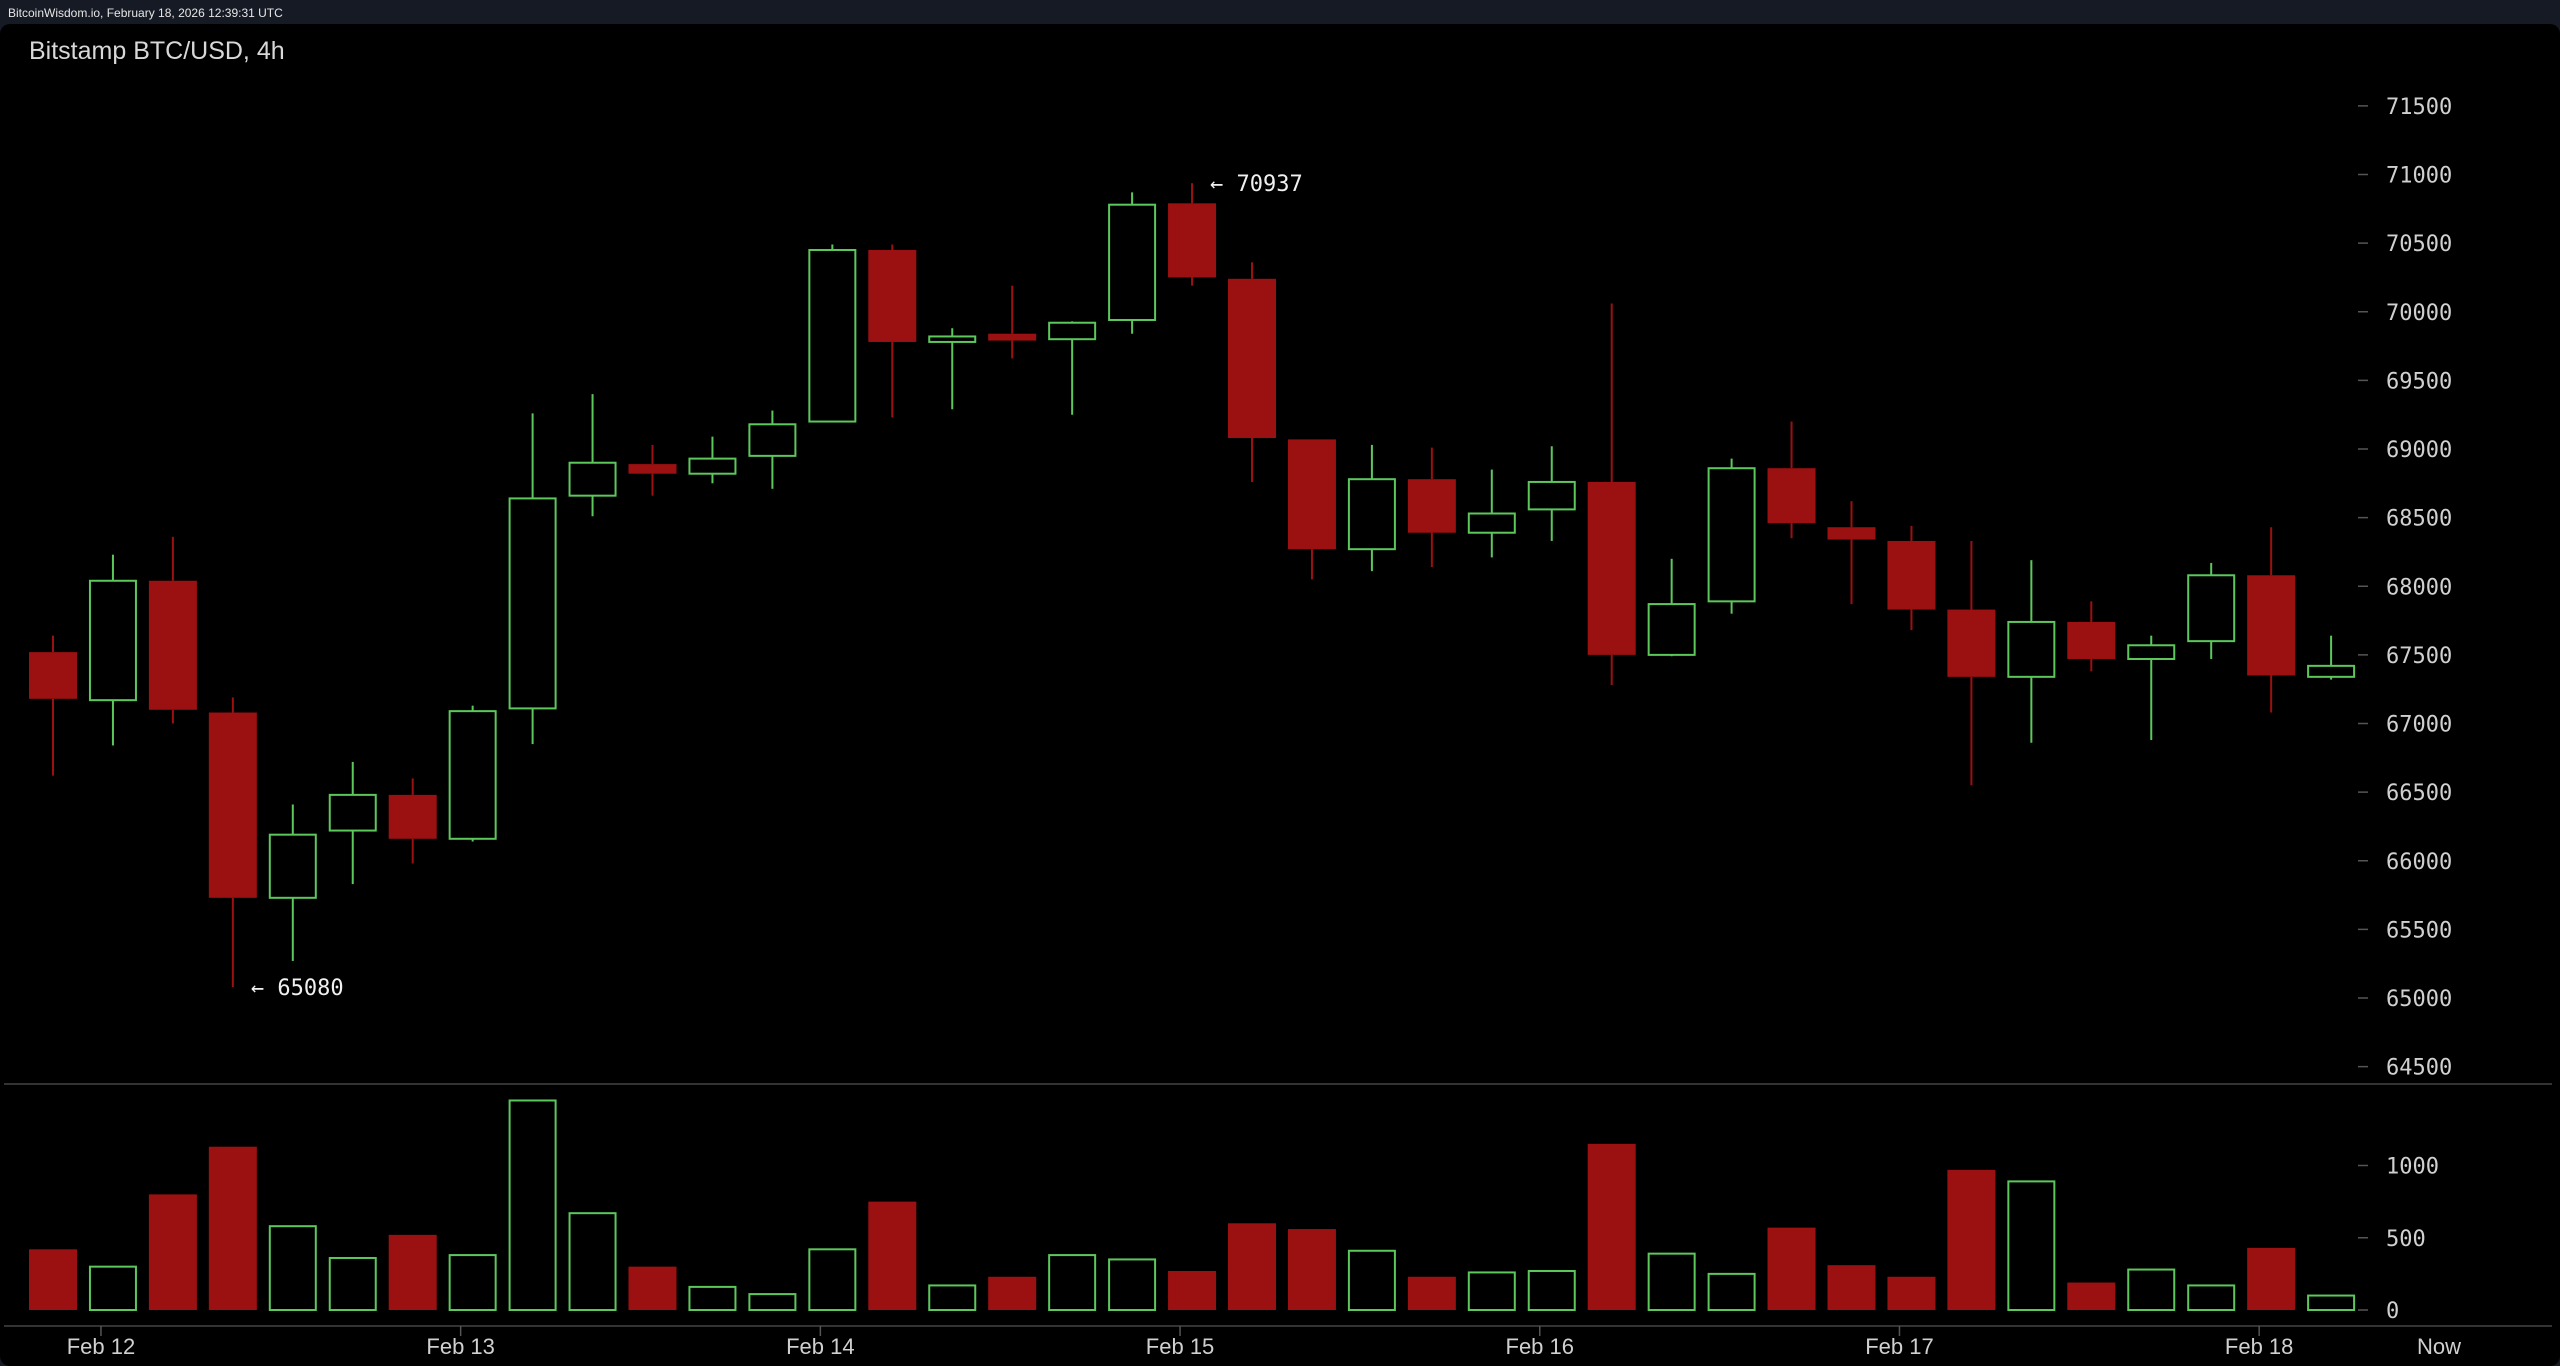 This screenshot has height=1366, width=2560. Describe the element at coordinates (2439, 1346) in the screenshot. I see `date-tick-label: Now` at that location.